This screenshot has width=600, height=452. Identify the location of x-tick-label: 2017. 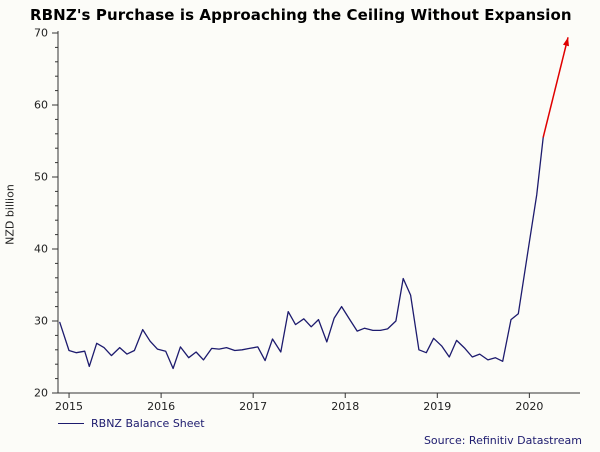
(253, 406).